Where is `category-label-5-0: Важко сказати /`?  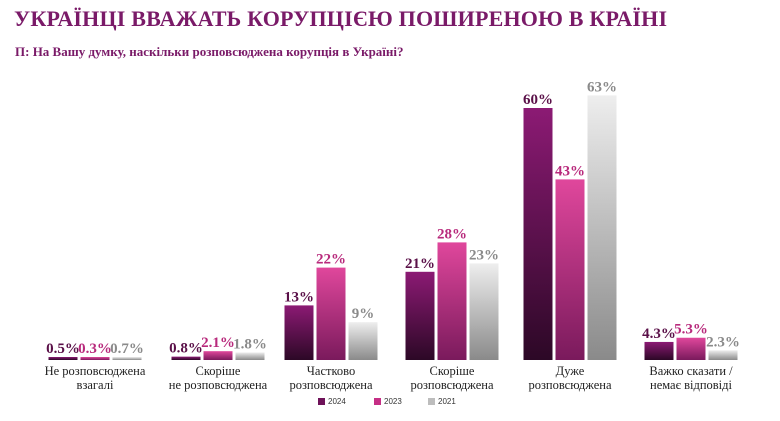 category-label-5-0: Важко сказати / is located at coordinates (691, 371).